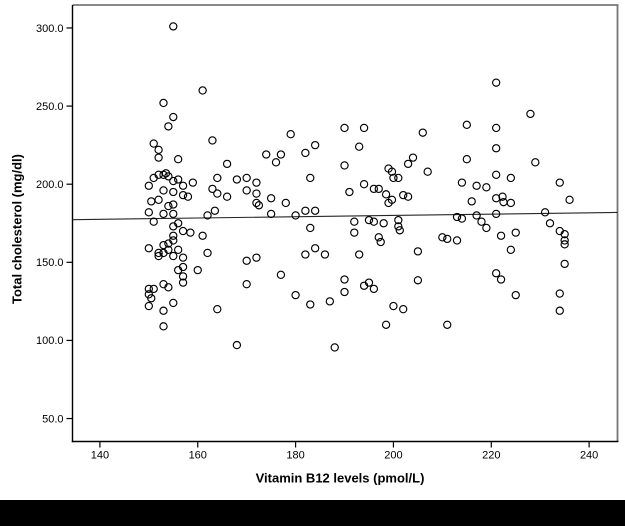 The width and height of the screenshot is (625, 526). What do you see at coordinates (50, 263) in the screenshot?
I see `y-axis-tick-label: 150.0` at bounding box center [50, 263].